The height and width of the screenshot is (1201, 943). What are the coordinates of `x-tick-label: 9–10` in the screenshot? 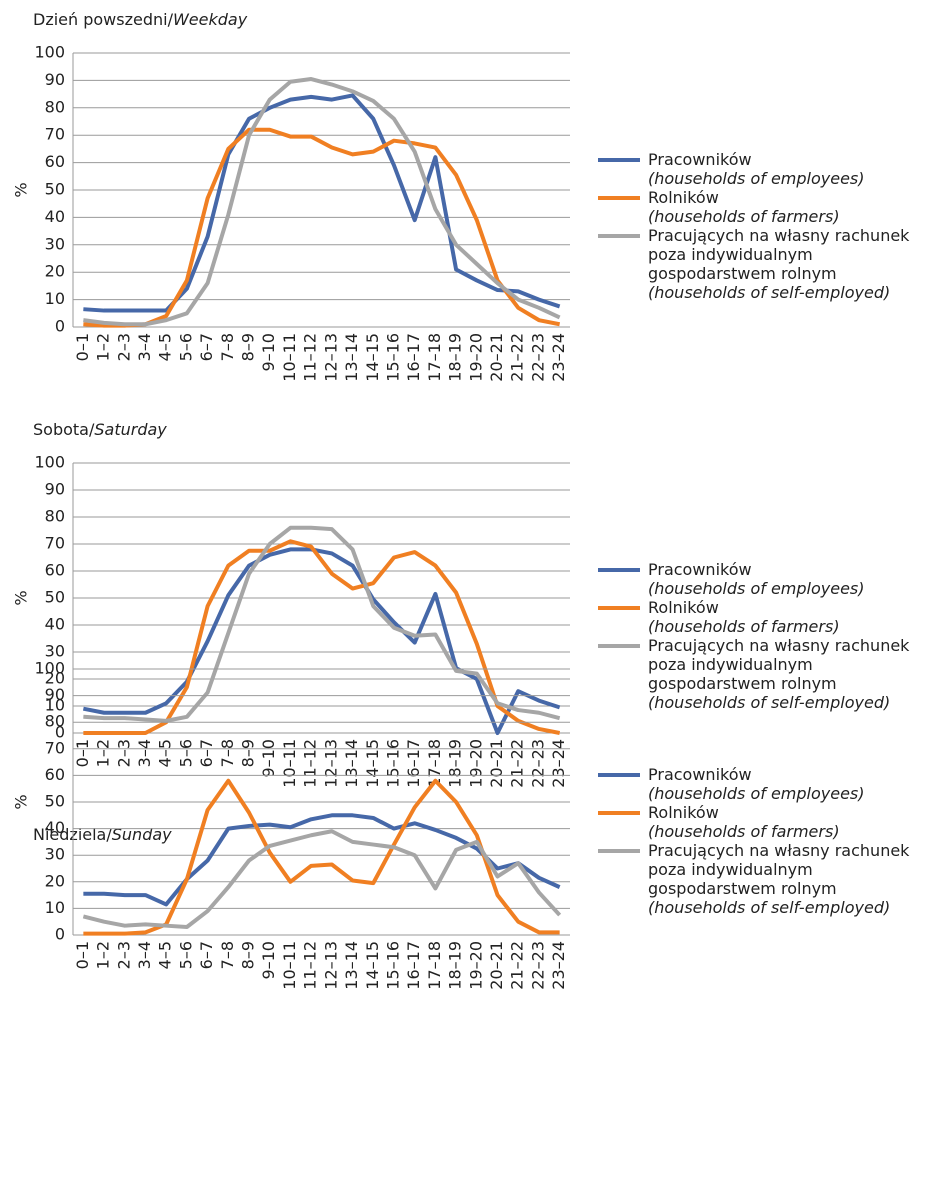 It's located at (268, 960).